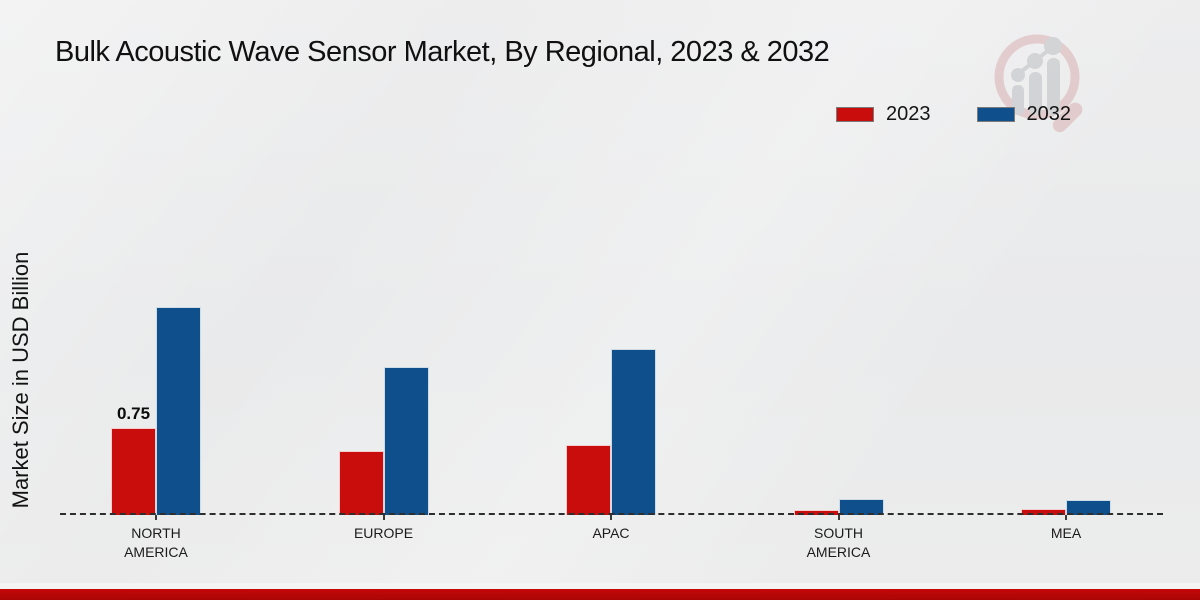  What do you see at coordinates (861, 507) in the screenshot?
I see `bar-2032-south-america` at bounding box center [861, 507].